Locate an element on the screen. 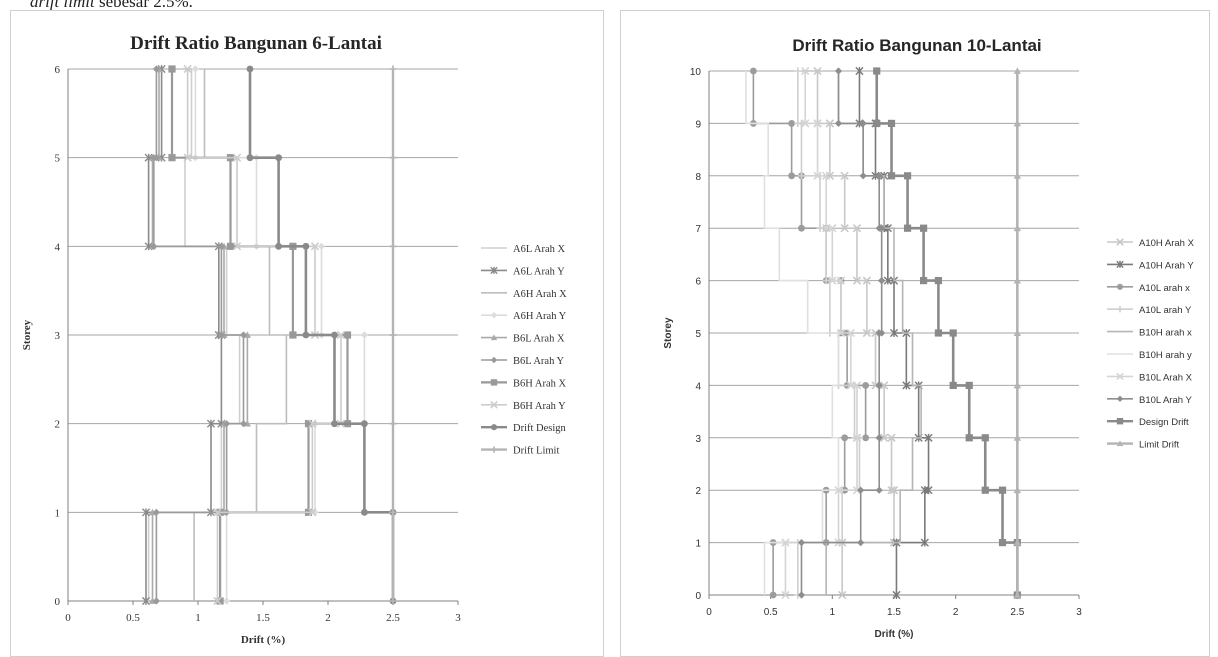 The image size is (1218, 657). legend-item: Drift Limit is located at coordinates (520, 451).